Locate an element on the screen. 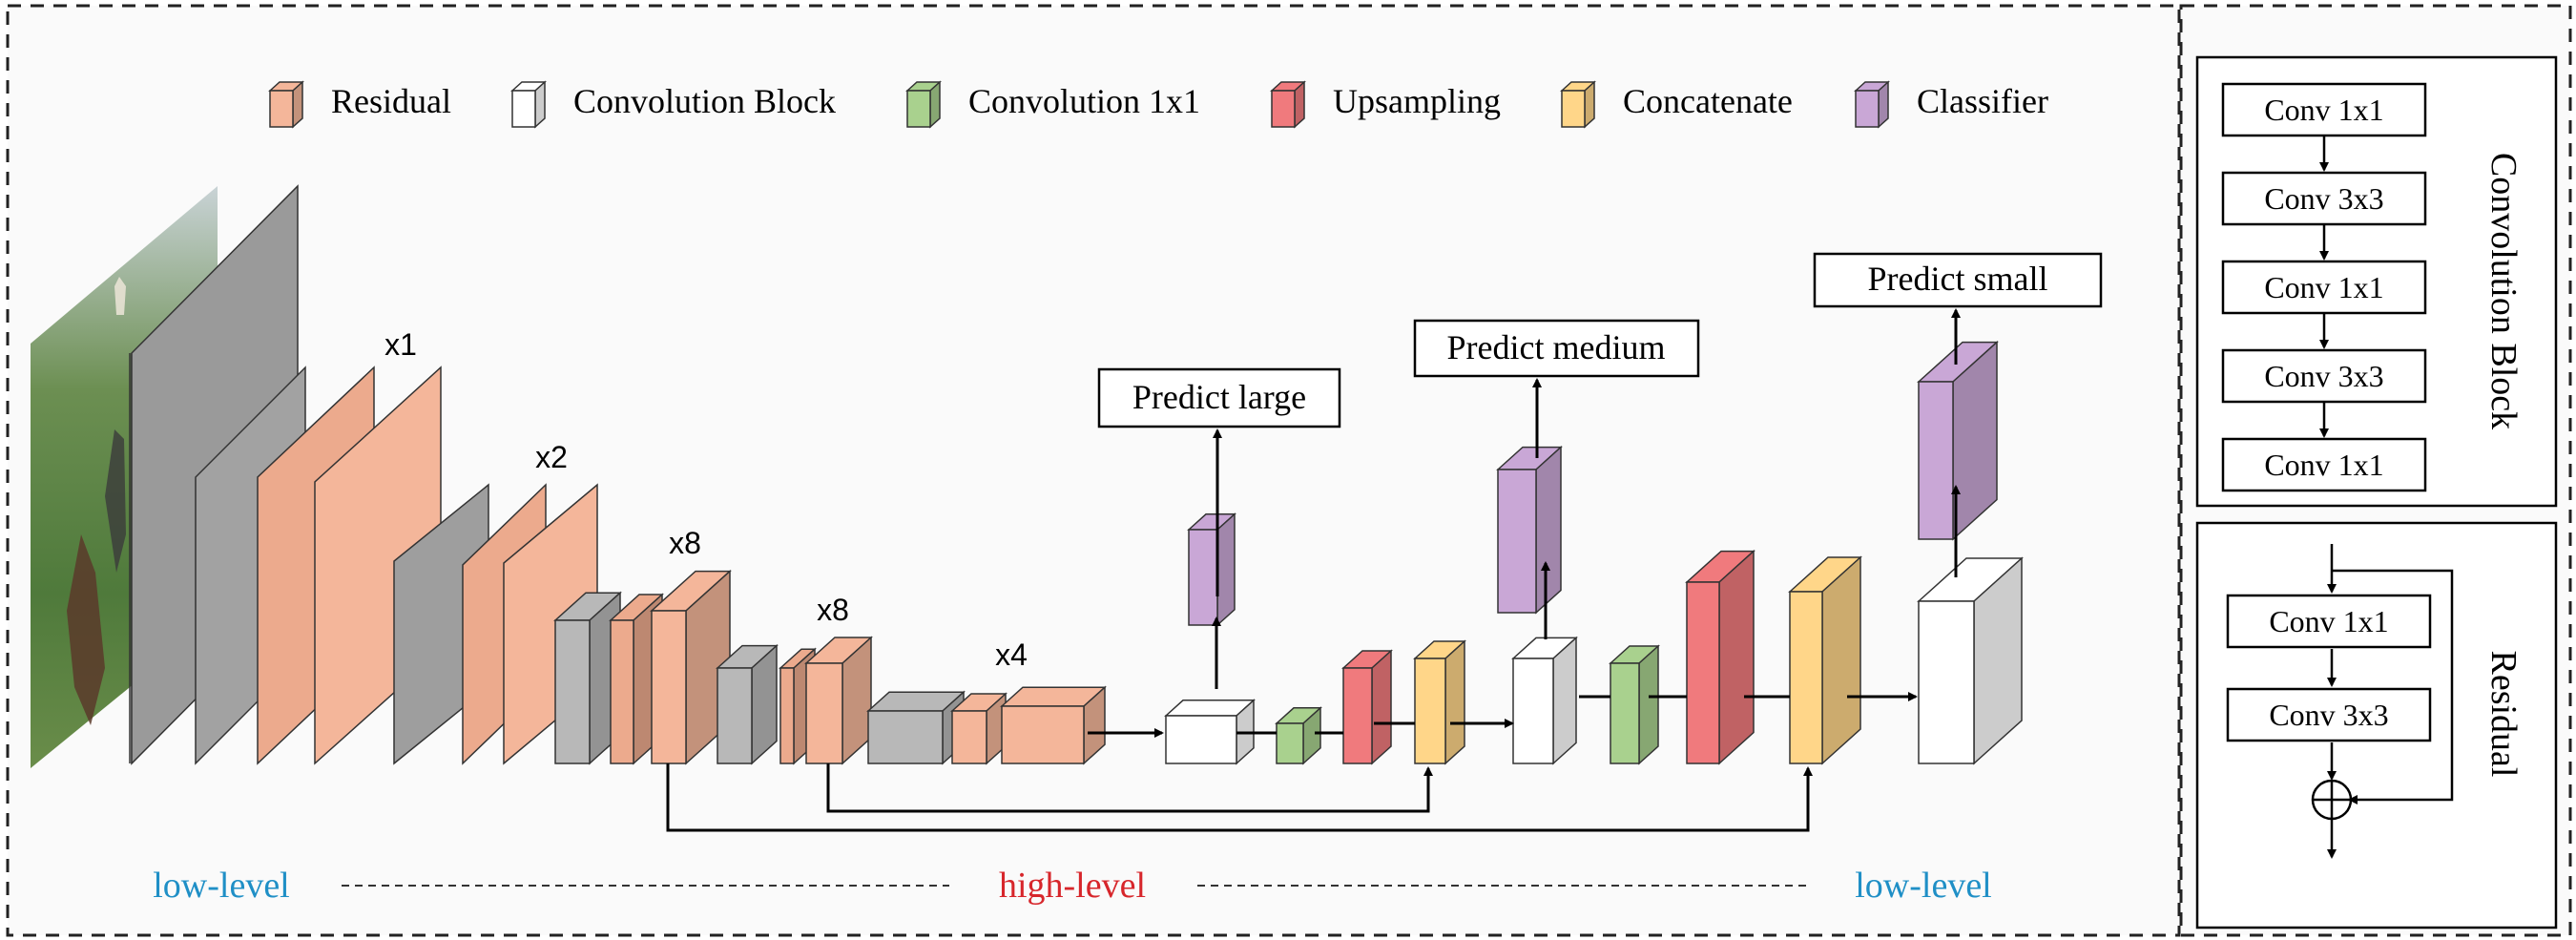  repeat-label-x8-first: x8 is located at coordinates (685, 543).